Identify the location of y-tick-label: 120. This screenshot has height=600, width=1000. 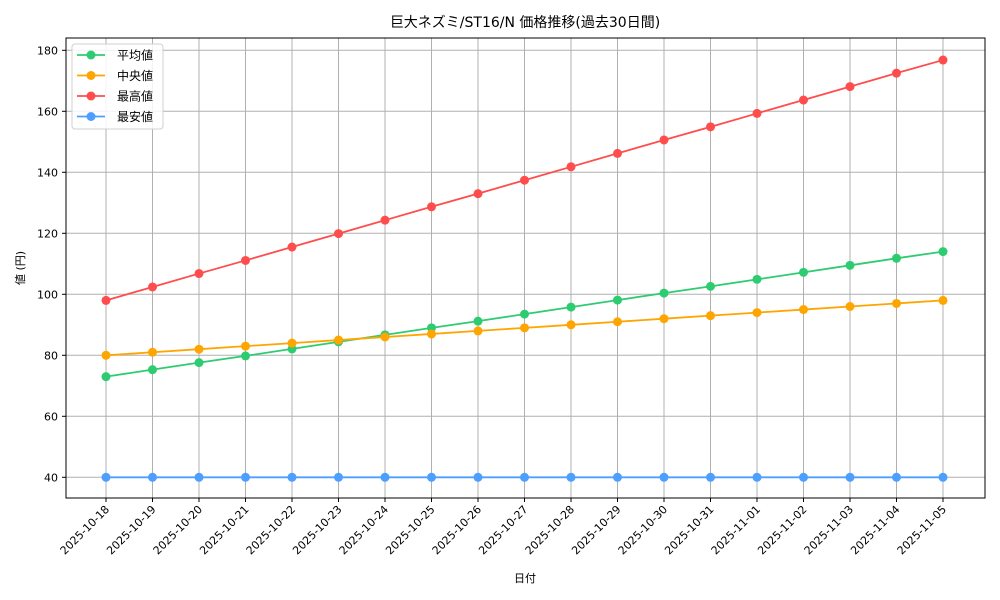
(47, 233).